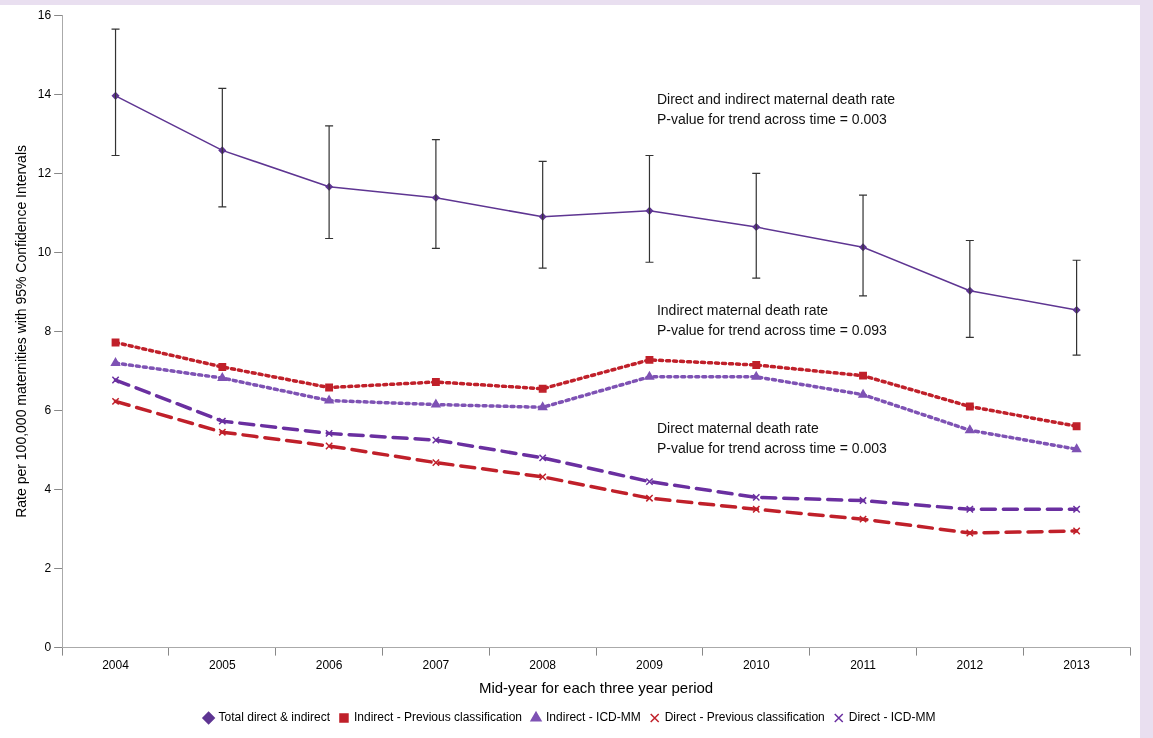  I want to click on x-tick-label: 2013, so click(1077, 665).